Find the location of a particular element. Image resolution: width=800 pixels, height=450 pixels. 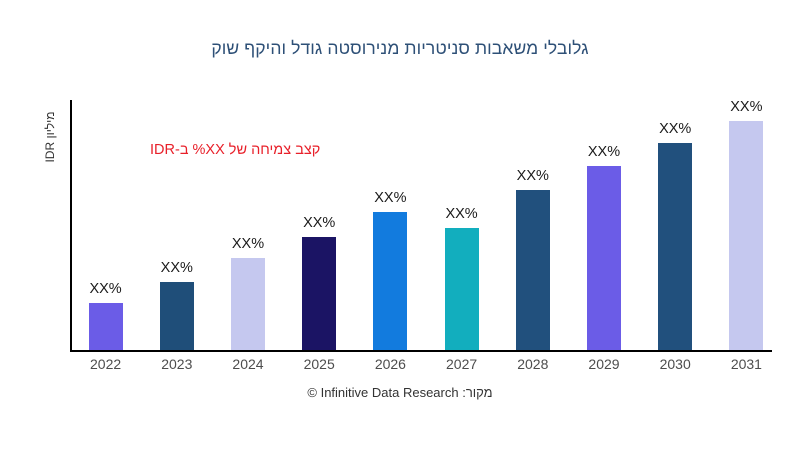

bar-group: XX% 2028 is located at coordinates (533, 236).